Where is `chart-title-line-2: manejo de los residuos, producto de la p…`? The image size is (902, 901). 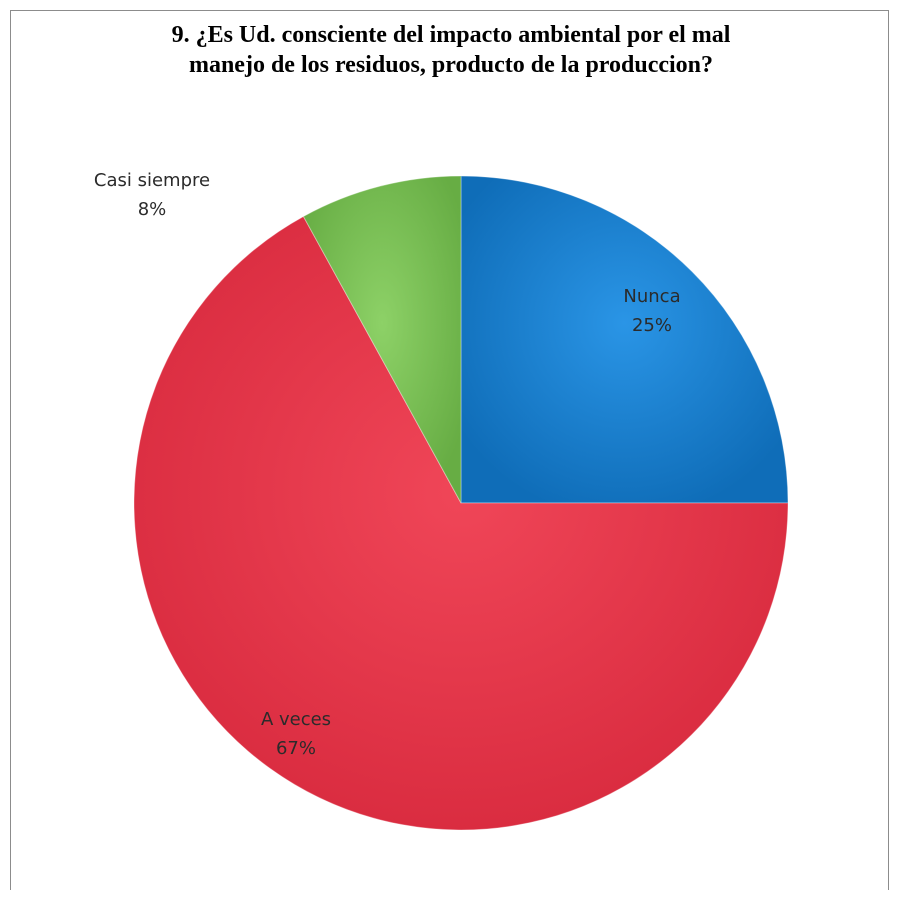 chart-title-line-2: manejo de los residuos, producto de la p… is located at coordinates (451, 65).